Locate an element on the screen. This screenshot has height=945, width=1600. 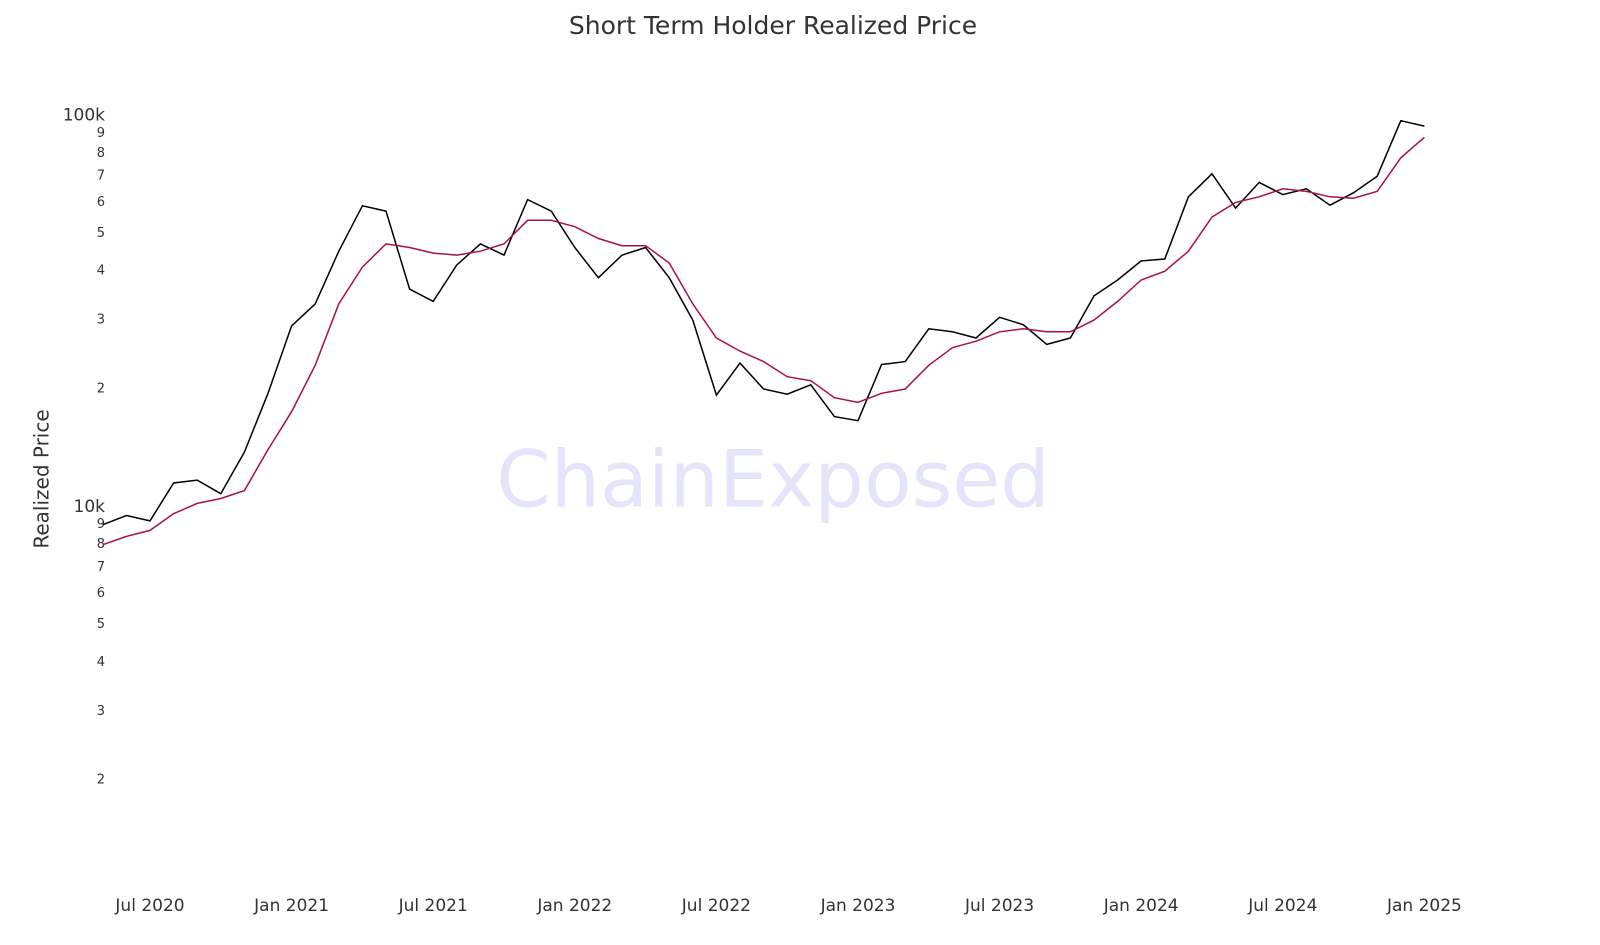
x-tick-label: Jul 2021 is located at coordinates (433, 906).